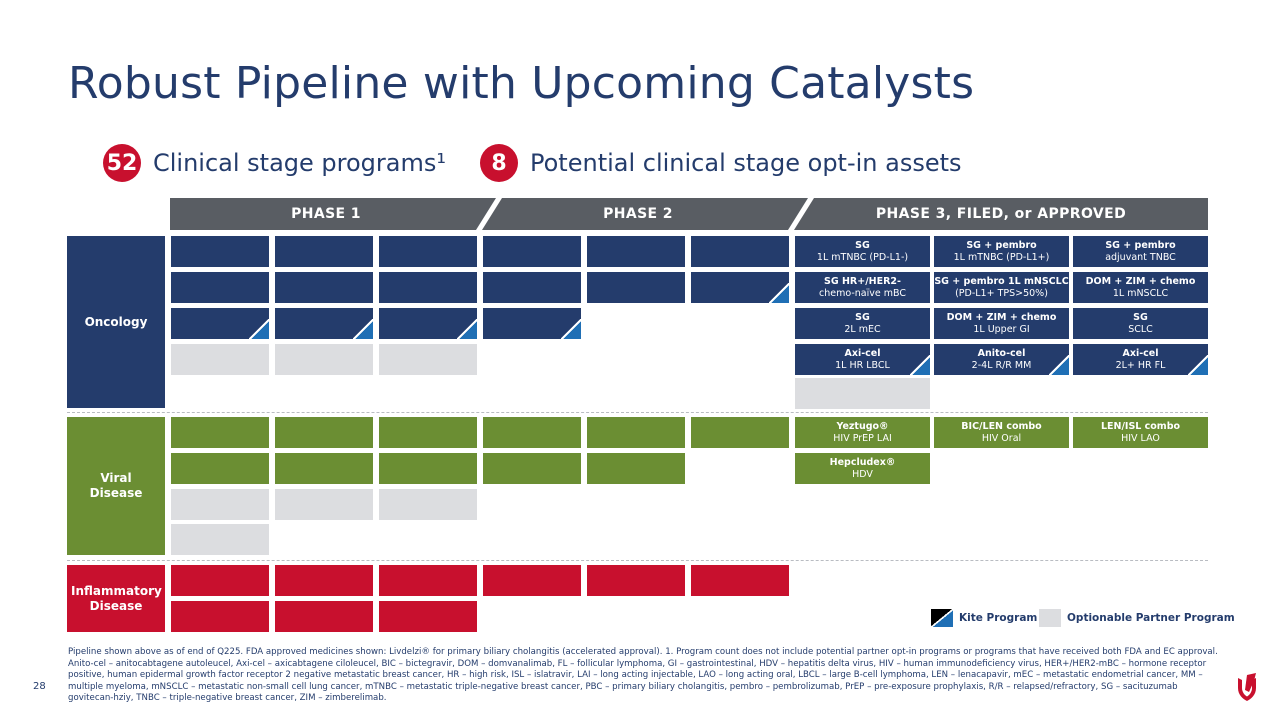 This screenshot has height=720, width=1280. What do you see at coordinates (1001, 293) in the screenshot?
I see `program-indication: (PD-L1+ TPS>50%)` at bounding box center [1001, 293].